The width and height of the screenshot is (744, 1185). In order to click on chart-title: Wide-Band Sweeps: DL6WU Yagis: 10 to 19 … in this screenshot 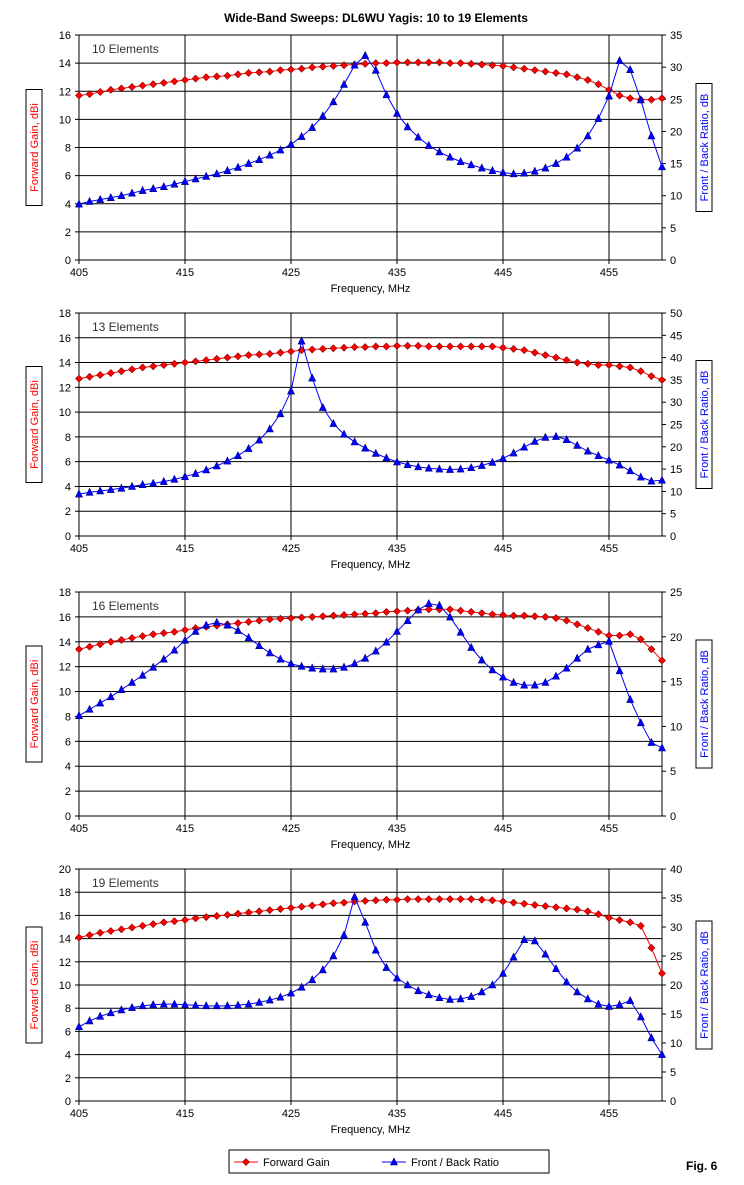, I will do `click(376, 18)`.